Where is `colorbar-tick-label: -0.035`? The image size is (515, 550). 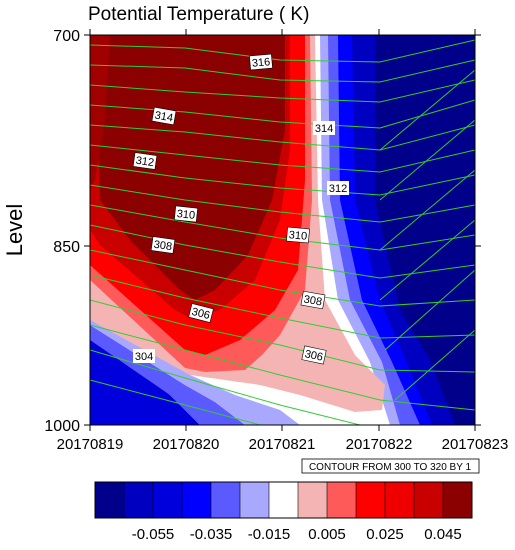
colorbar-tick-label: -0.035 is located at coordinates (211, 534).